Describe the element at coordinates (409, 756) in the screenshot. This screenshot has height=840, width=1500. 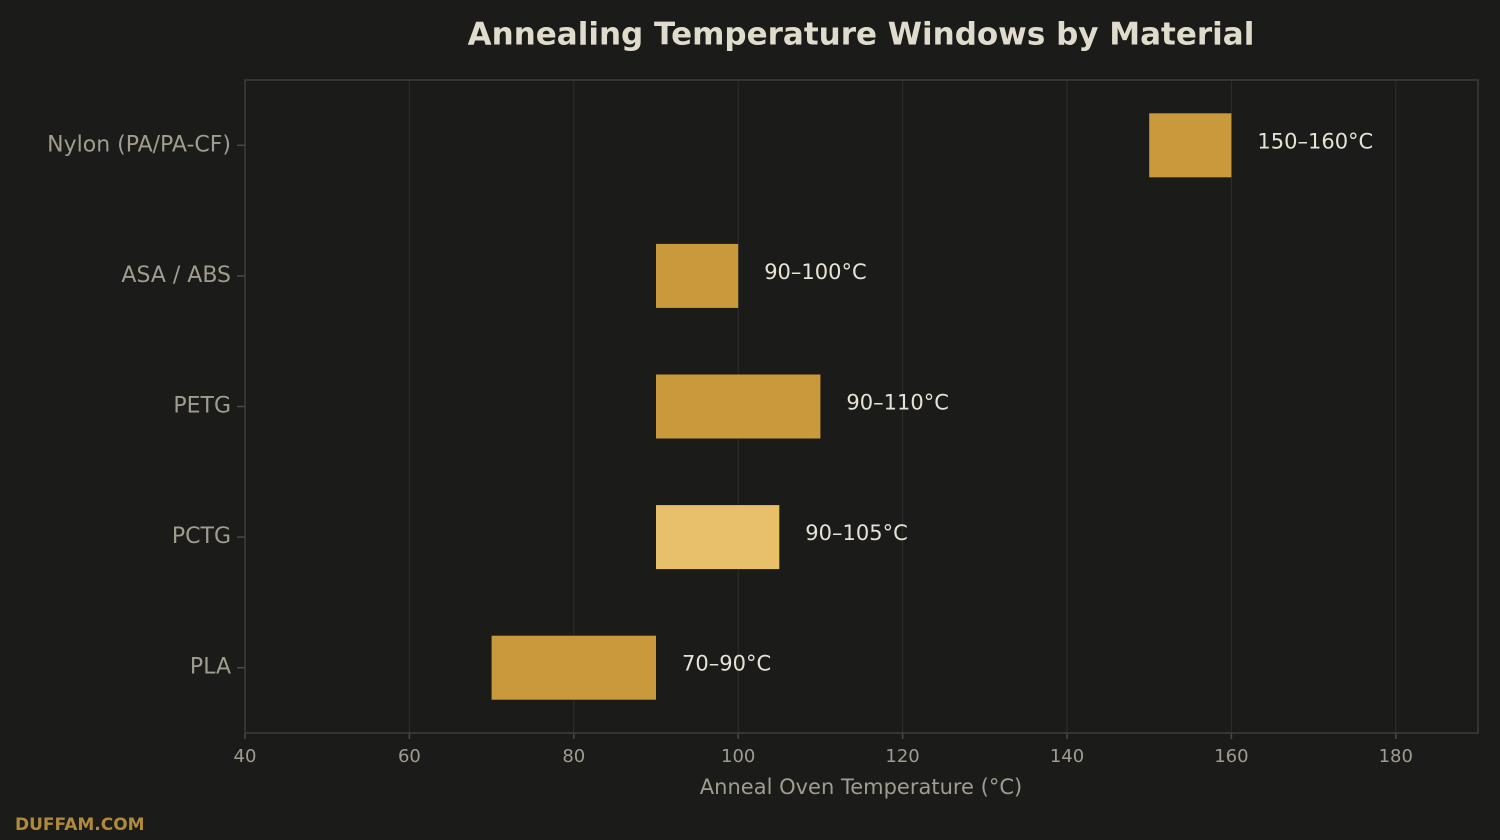
I see `x-tick-label: 60` at that location.